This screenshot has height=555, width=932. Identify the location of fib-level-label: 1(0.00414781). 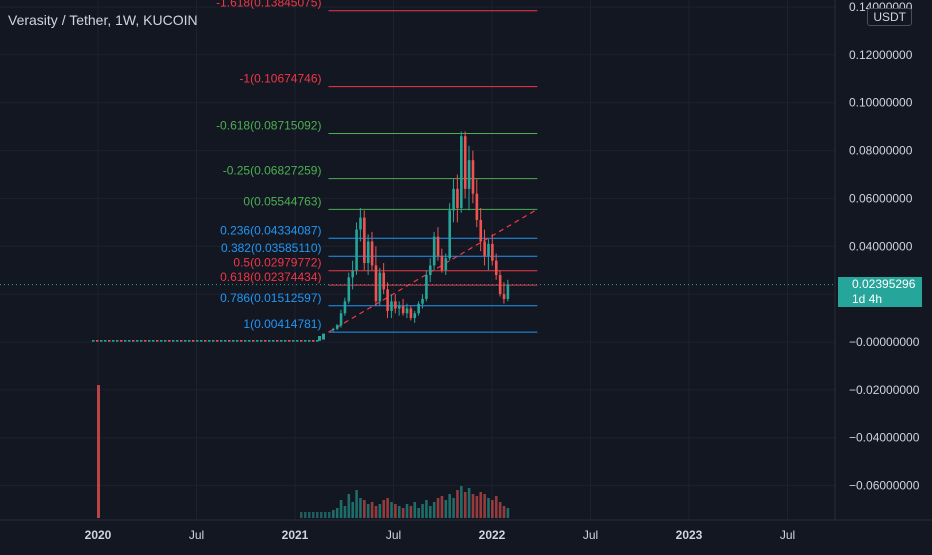
(282, 324).